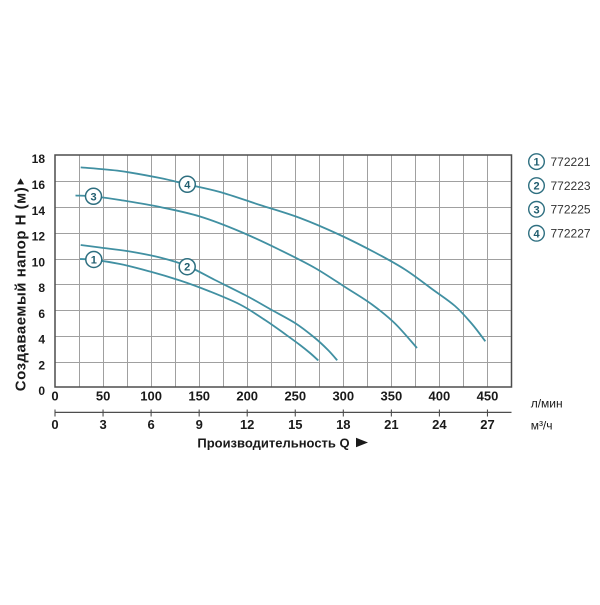  What do you see at coordinates (39, 211) in the screenshot?
I see `svg-text: 14` at bounding box center [39, 211].